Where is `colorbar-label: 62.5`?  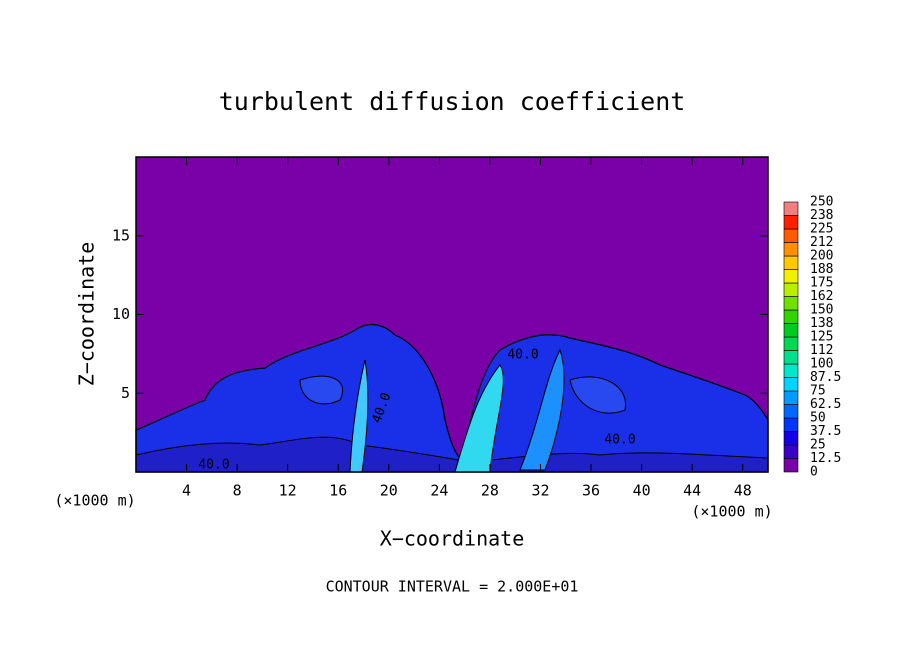 colorbar-label: 62.5 is located at coordinates (825, 404).